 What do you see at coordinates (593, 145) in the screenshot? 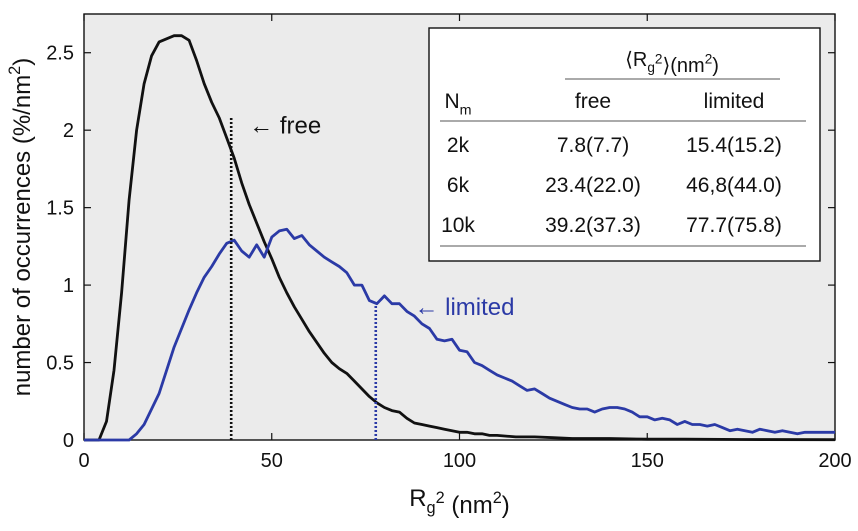
I see `inset-cell: 7.8(7.7)` at bounding box center [593, 145].